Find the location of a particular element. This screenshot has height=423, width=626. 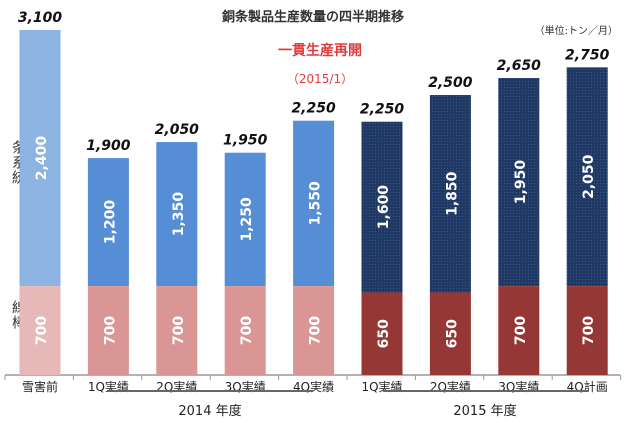

bar-upper-value-label: 1,350 is located at coordinates (179, 214).